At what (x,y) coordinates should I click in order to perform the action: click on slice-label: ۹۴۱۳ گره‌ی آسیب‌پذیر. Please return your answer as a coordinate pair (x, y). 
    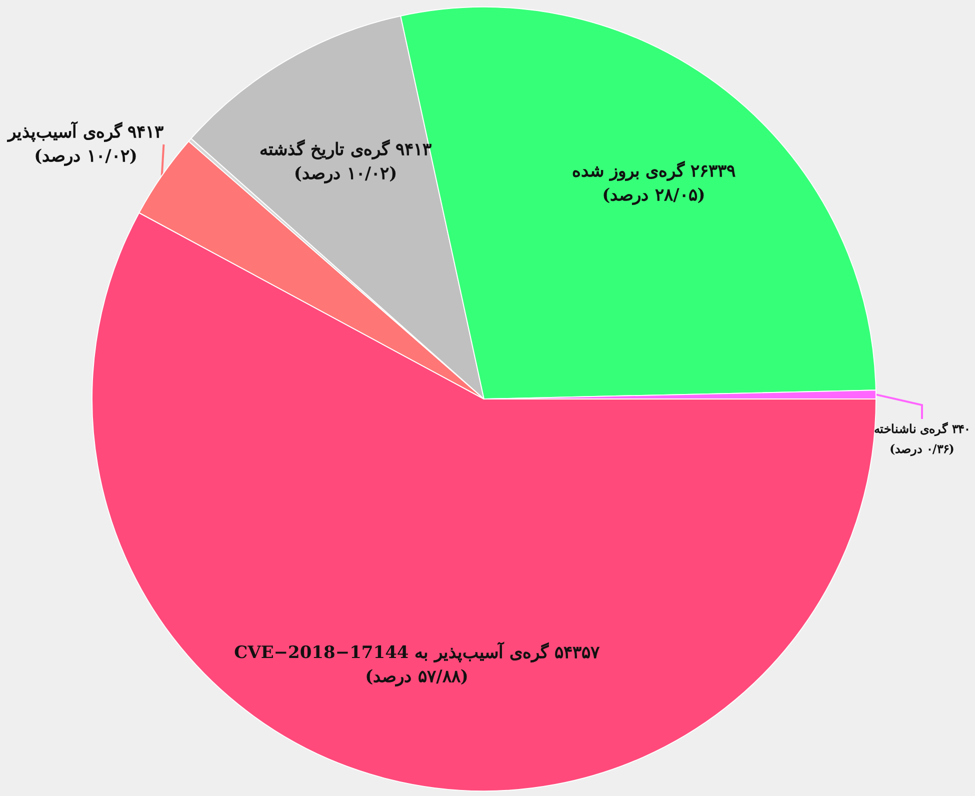
    Looking at the image, I should click on (85, 131).